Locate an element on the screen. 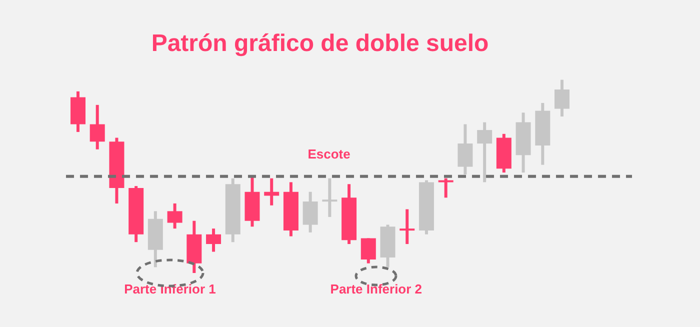 Image resolution: width=700 pixels, height=327 pixels. text: Parte Inferior 1 is located at coordinates (170, 289).